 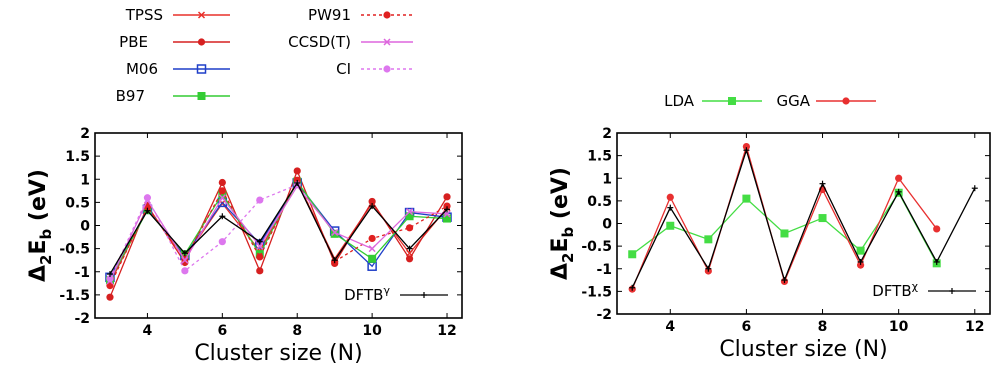 I want to click on series-pbe, so click(x=278, y=234).